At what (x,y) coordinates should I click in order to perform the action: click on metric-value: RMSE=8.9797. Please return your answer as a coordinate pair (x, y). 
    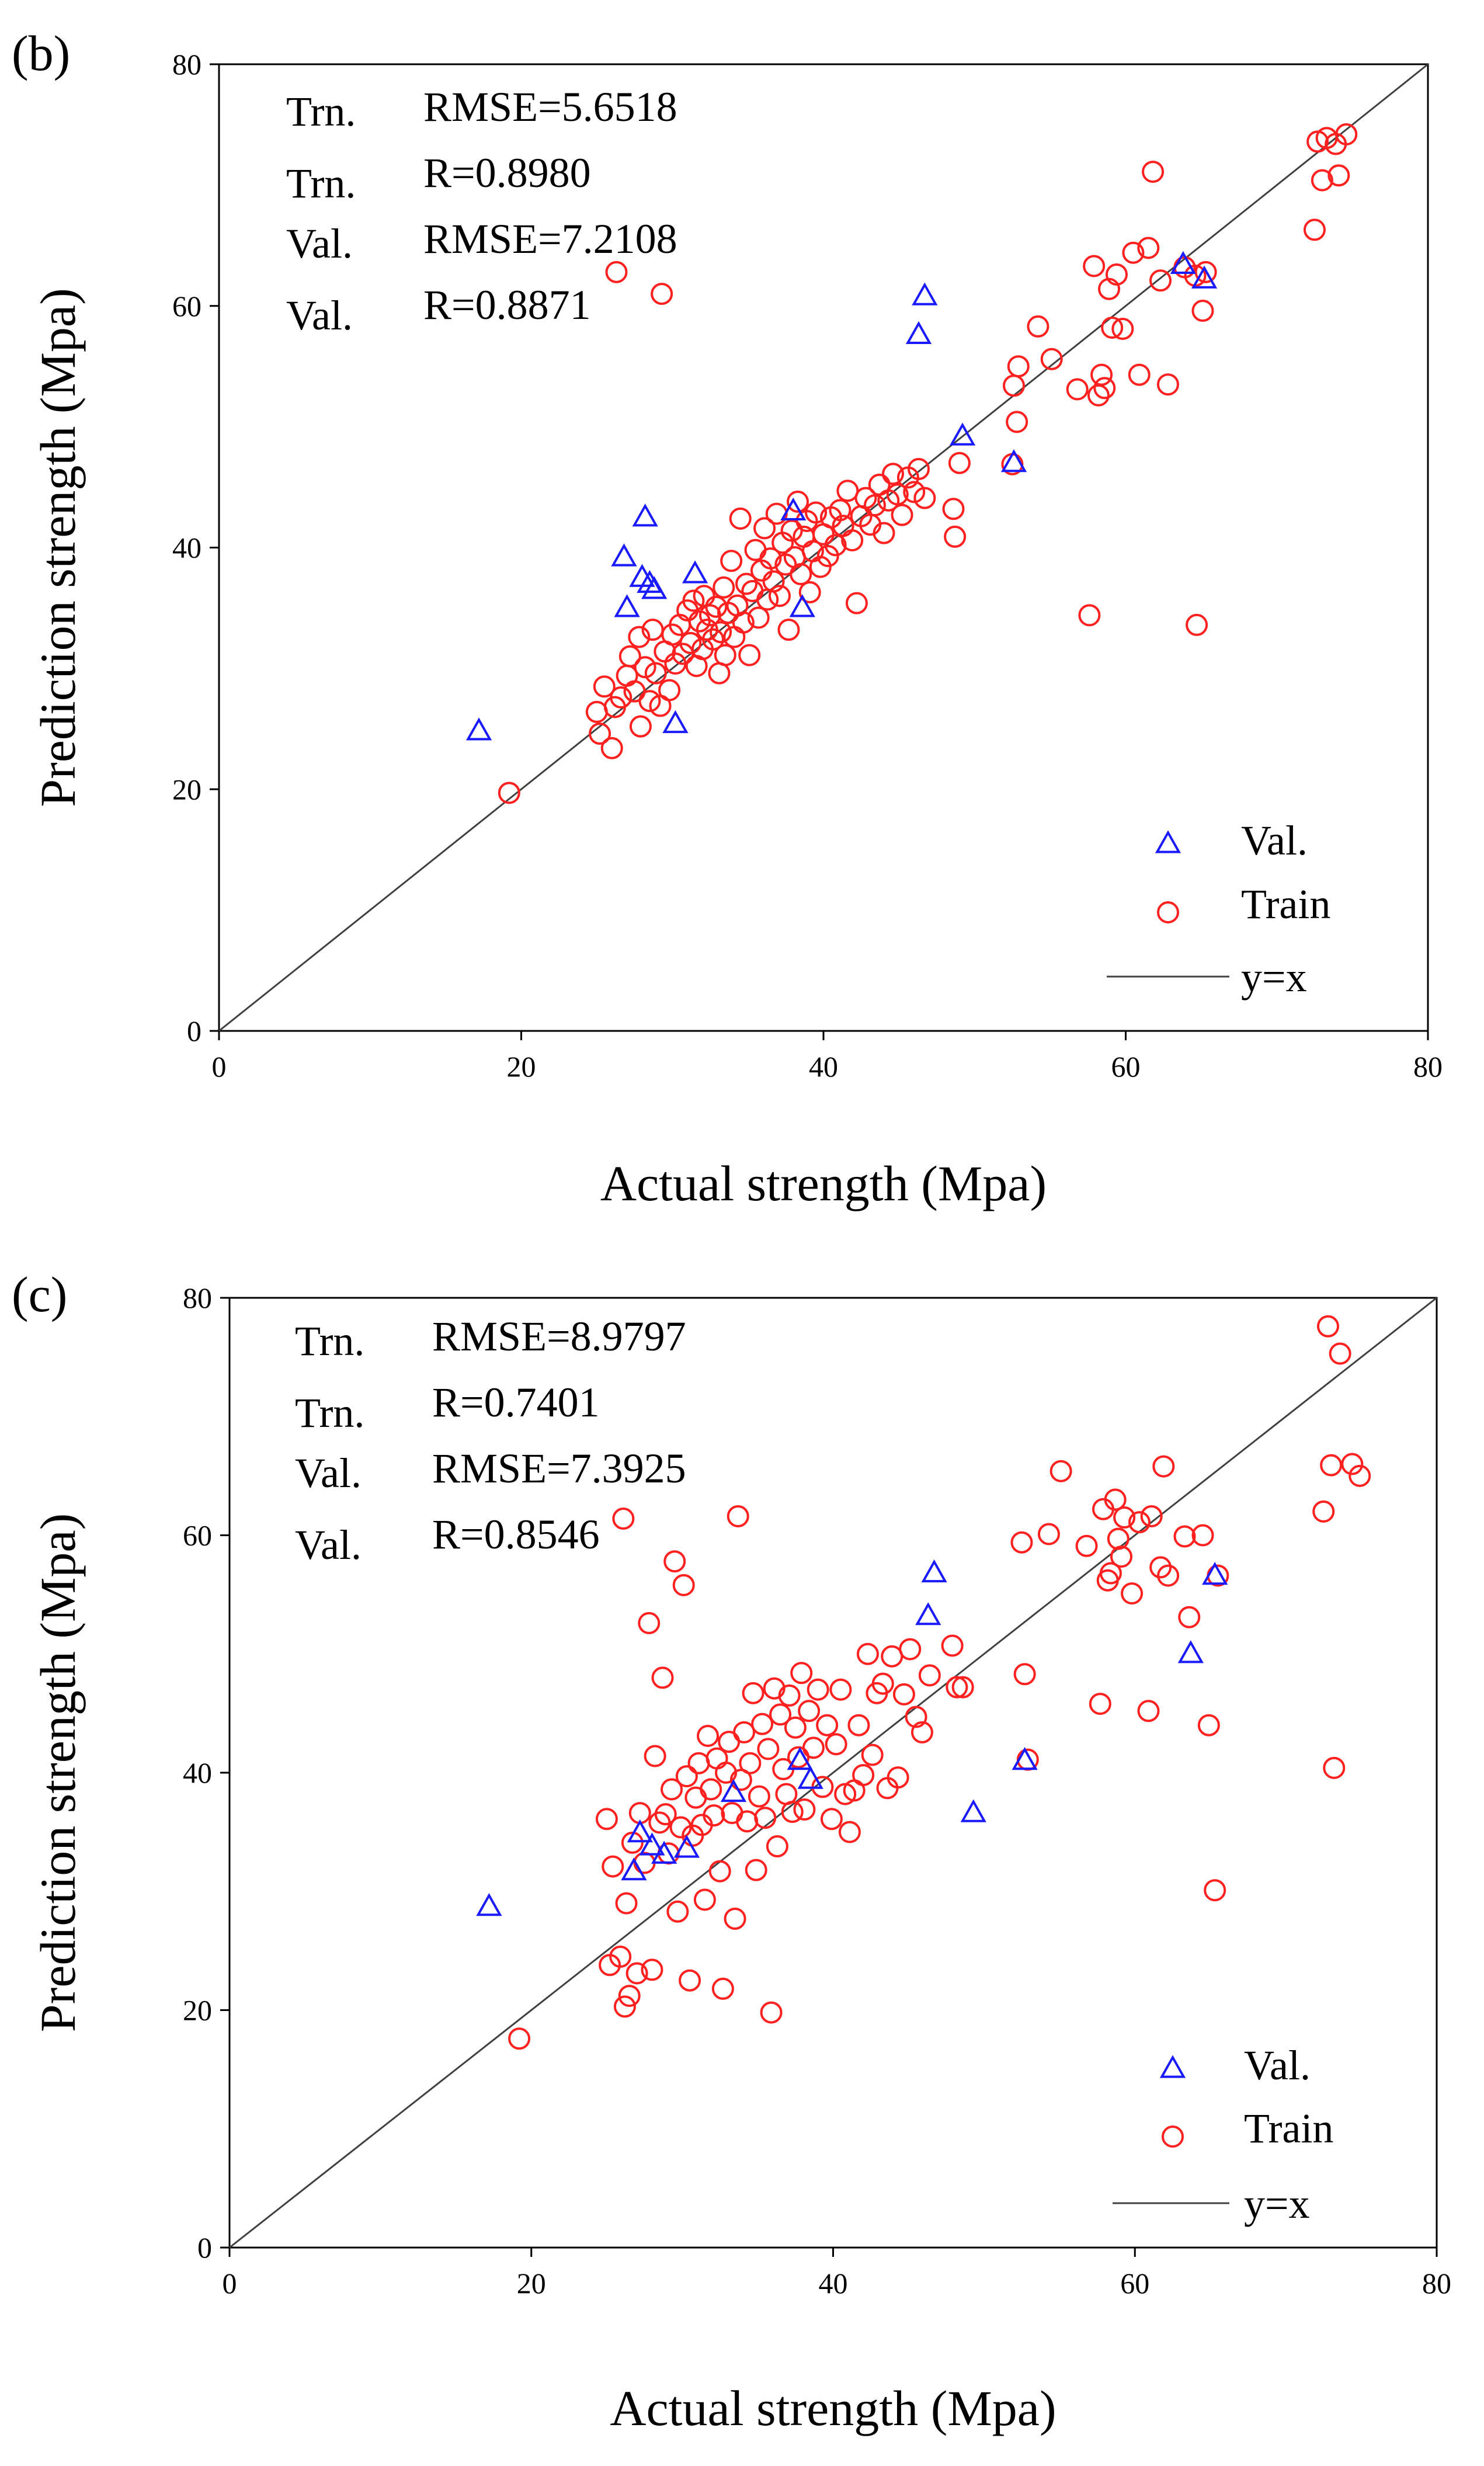
    Looking at the image, I should click on (559, 1336).